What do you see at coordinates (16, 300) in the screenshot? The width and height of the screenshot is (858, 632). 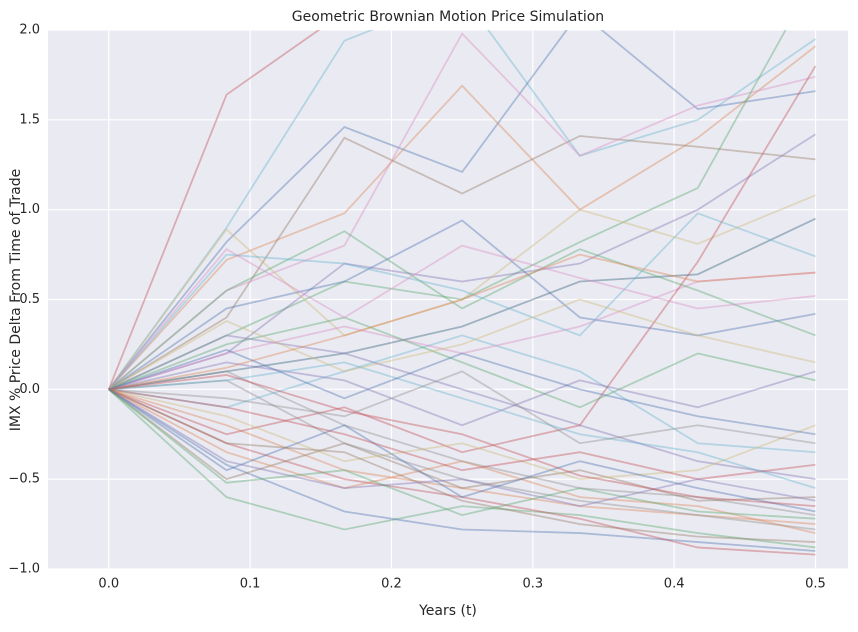 I see `y-axis-label: IMX % Price Delta From Time of Trade` at bounding box center [16, 300].